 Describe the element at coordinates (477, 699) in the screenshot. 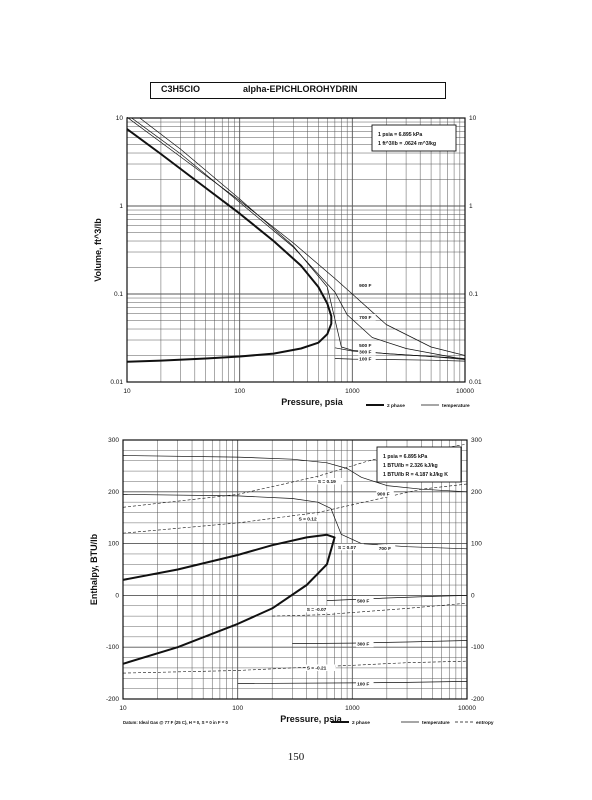

I see `y-tick-label-right: -200` at that location.